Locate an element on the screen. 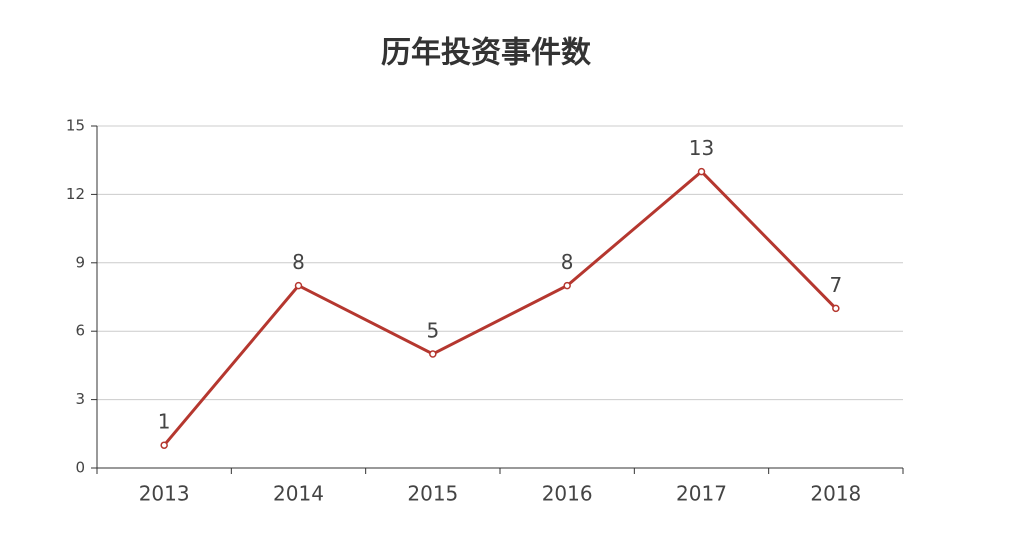 The image size is (1027, 550). x-tick-label: 2014 is located at coordinates (298, 494).